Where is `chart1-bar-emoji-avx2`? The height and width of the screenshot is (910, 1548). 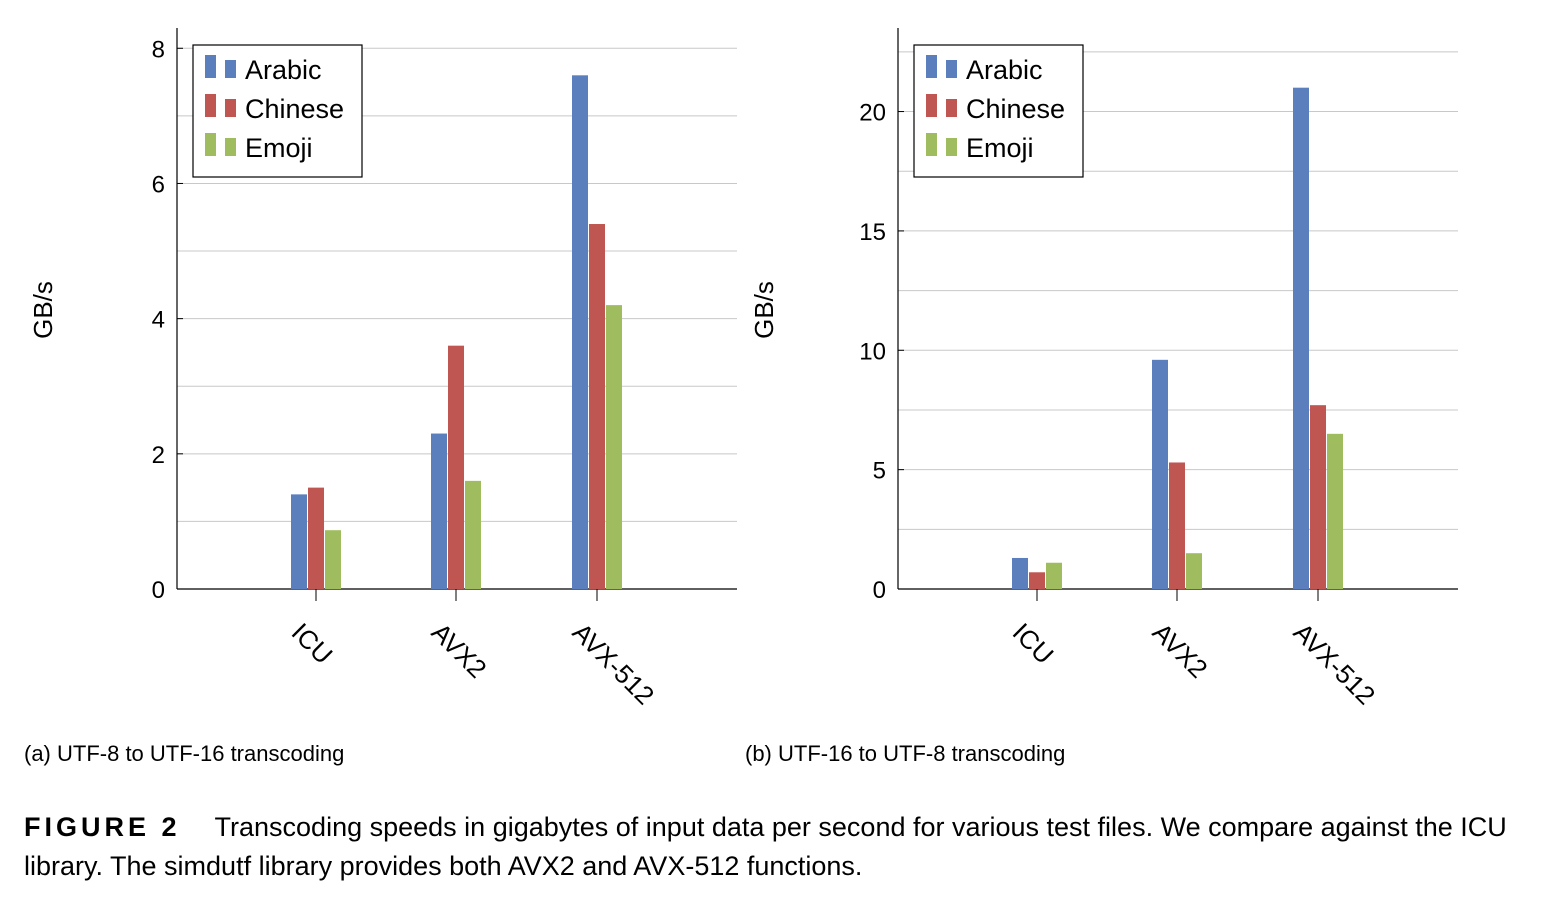 chart1-bar-emoji-avx2 is located at coordinates (473, 534).